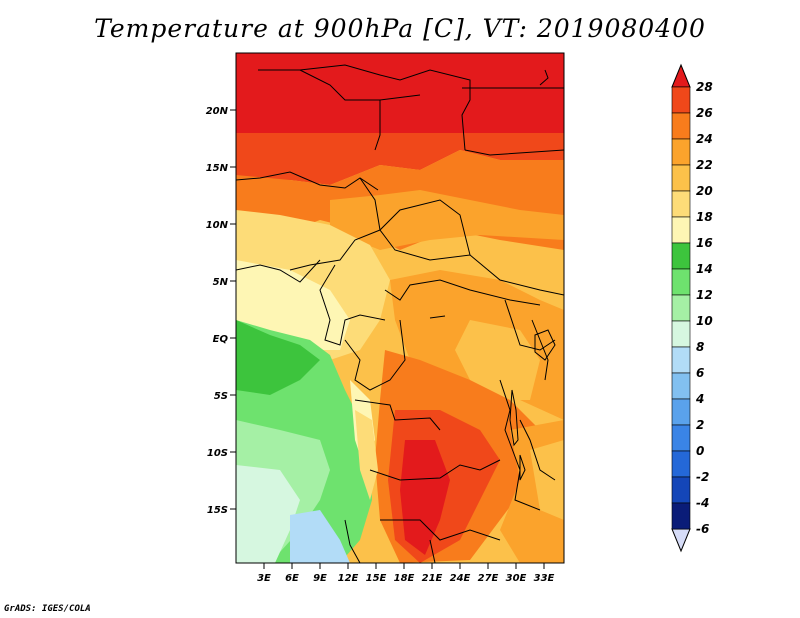 Image resolution: width=800 pixels, height=618 pixels. I want to click on lat-tick: 5N, so click(221, 282).